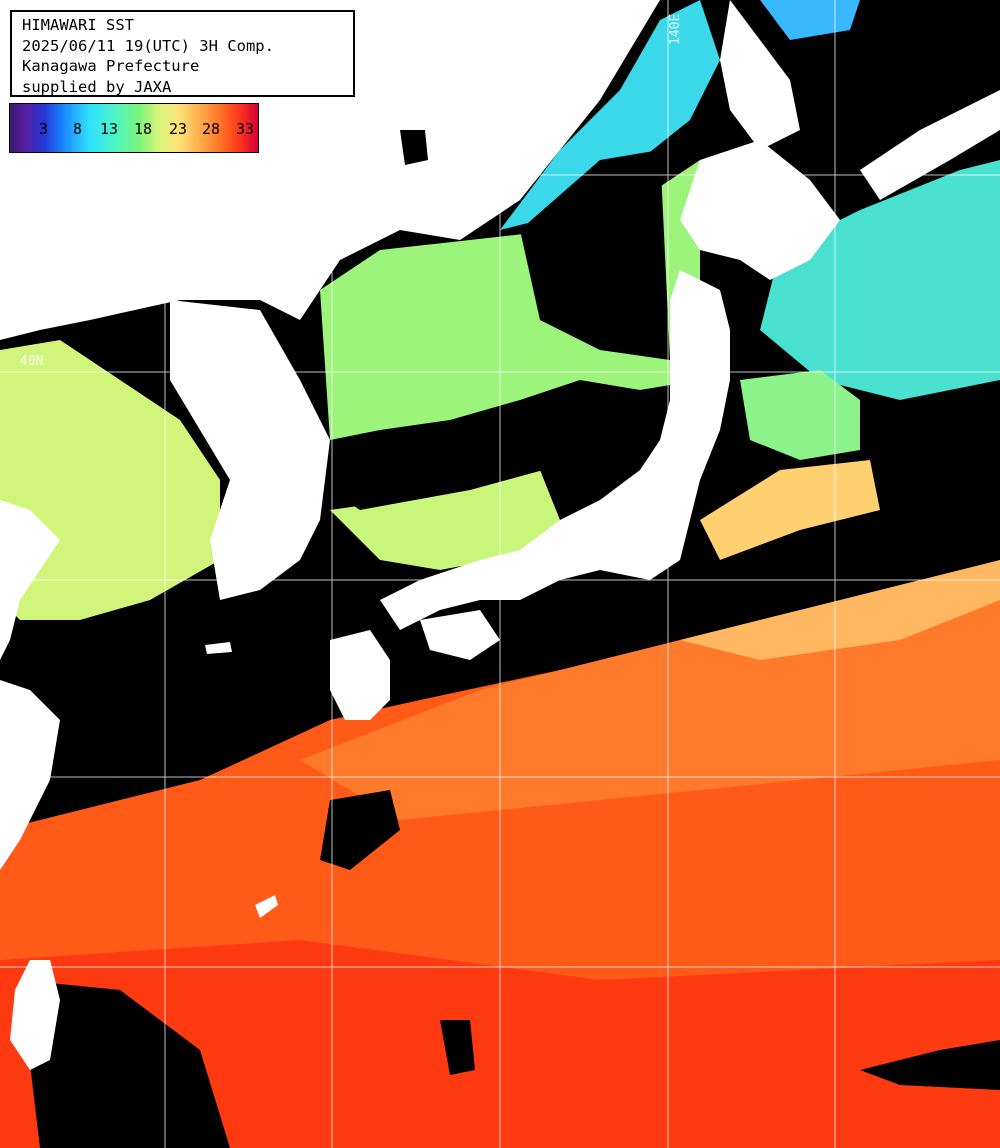  I want to click on land-shikoku, so click(460, 635).